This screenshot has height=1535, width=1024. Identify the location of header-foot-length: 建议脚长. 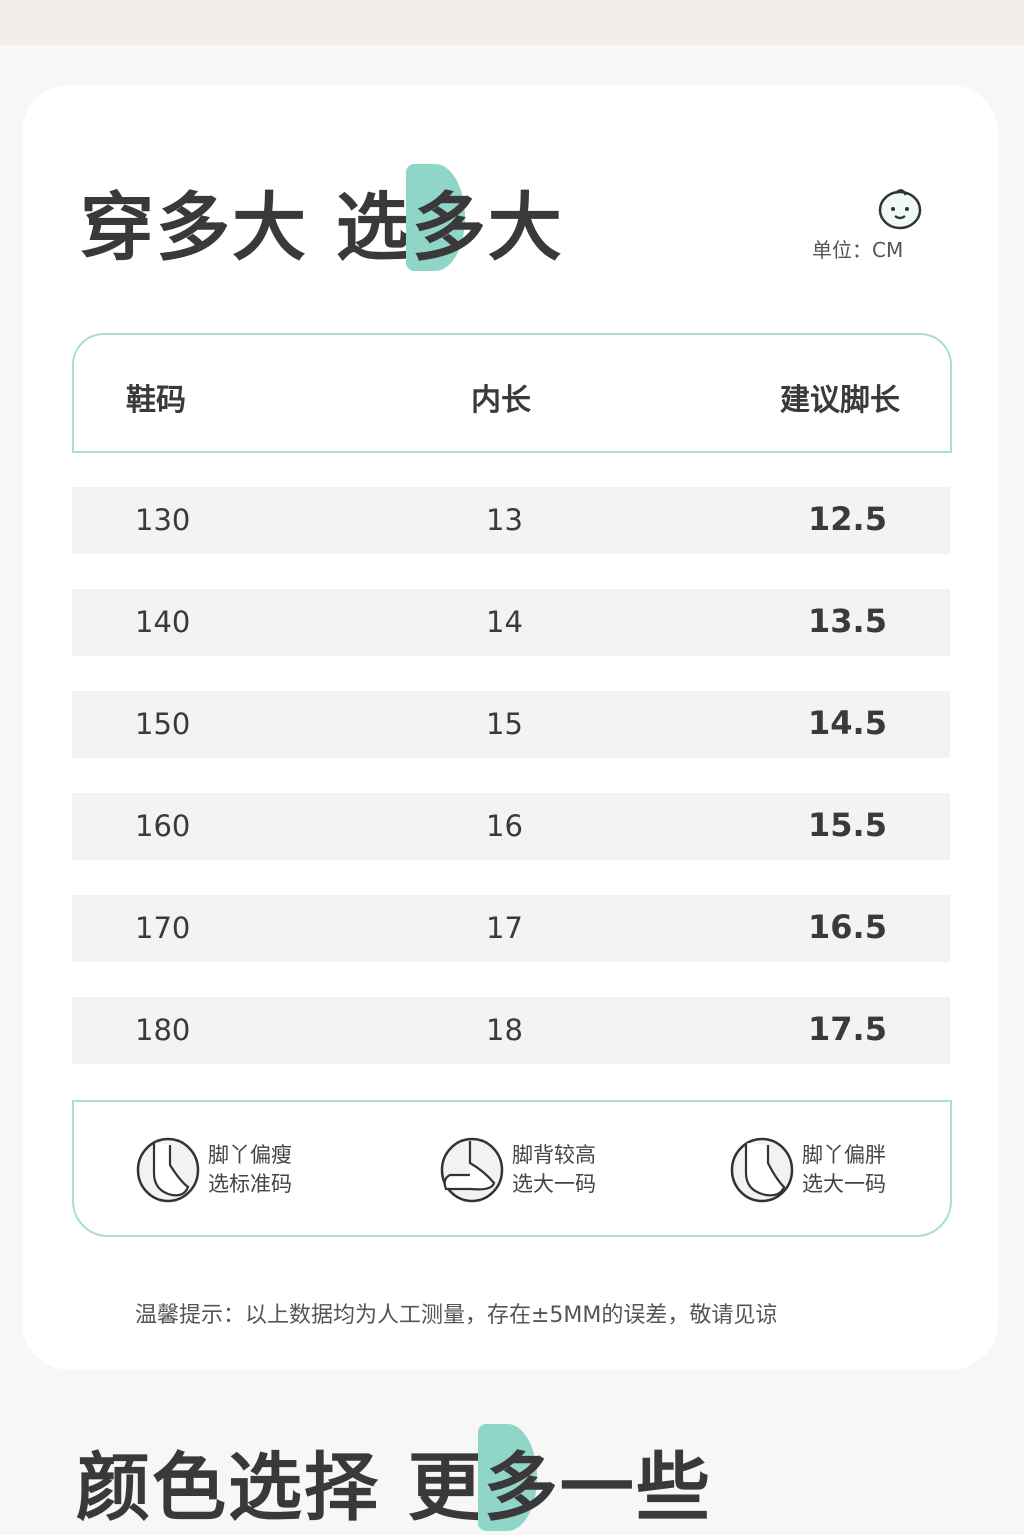
(840, 400).